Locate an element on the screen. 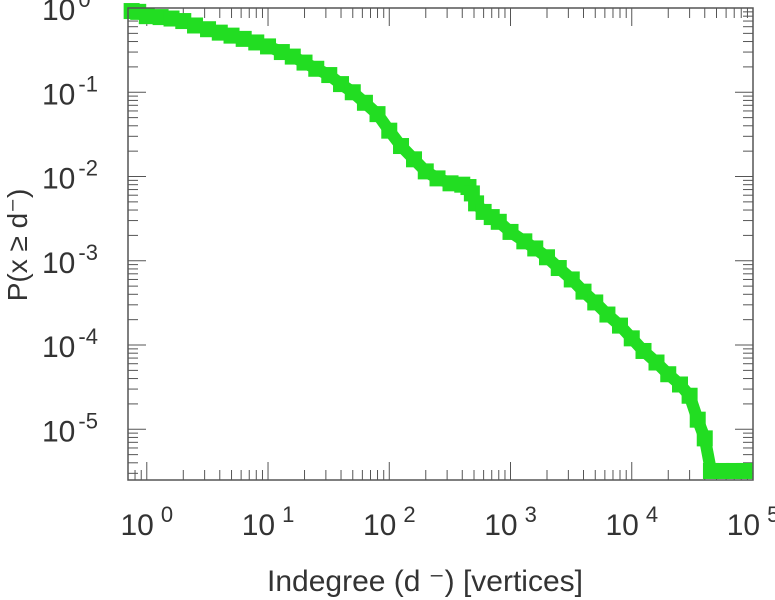  y-tick-label: 10 -5 is located at coordinates (70, 428).